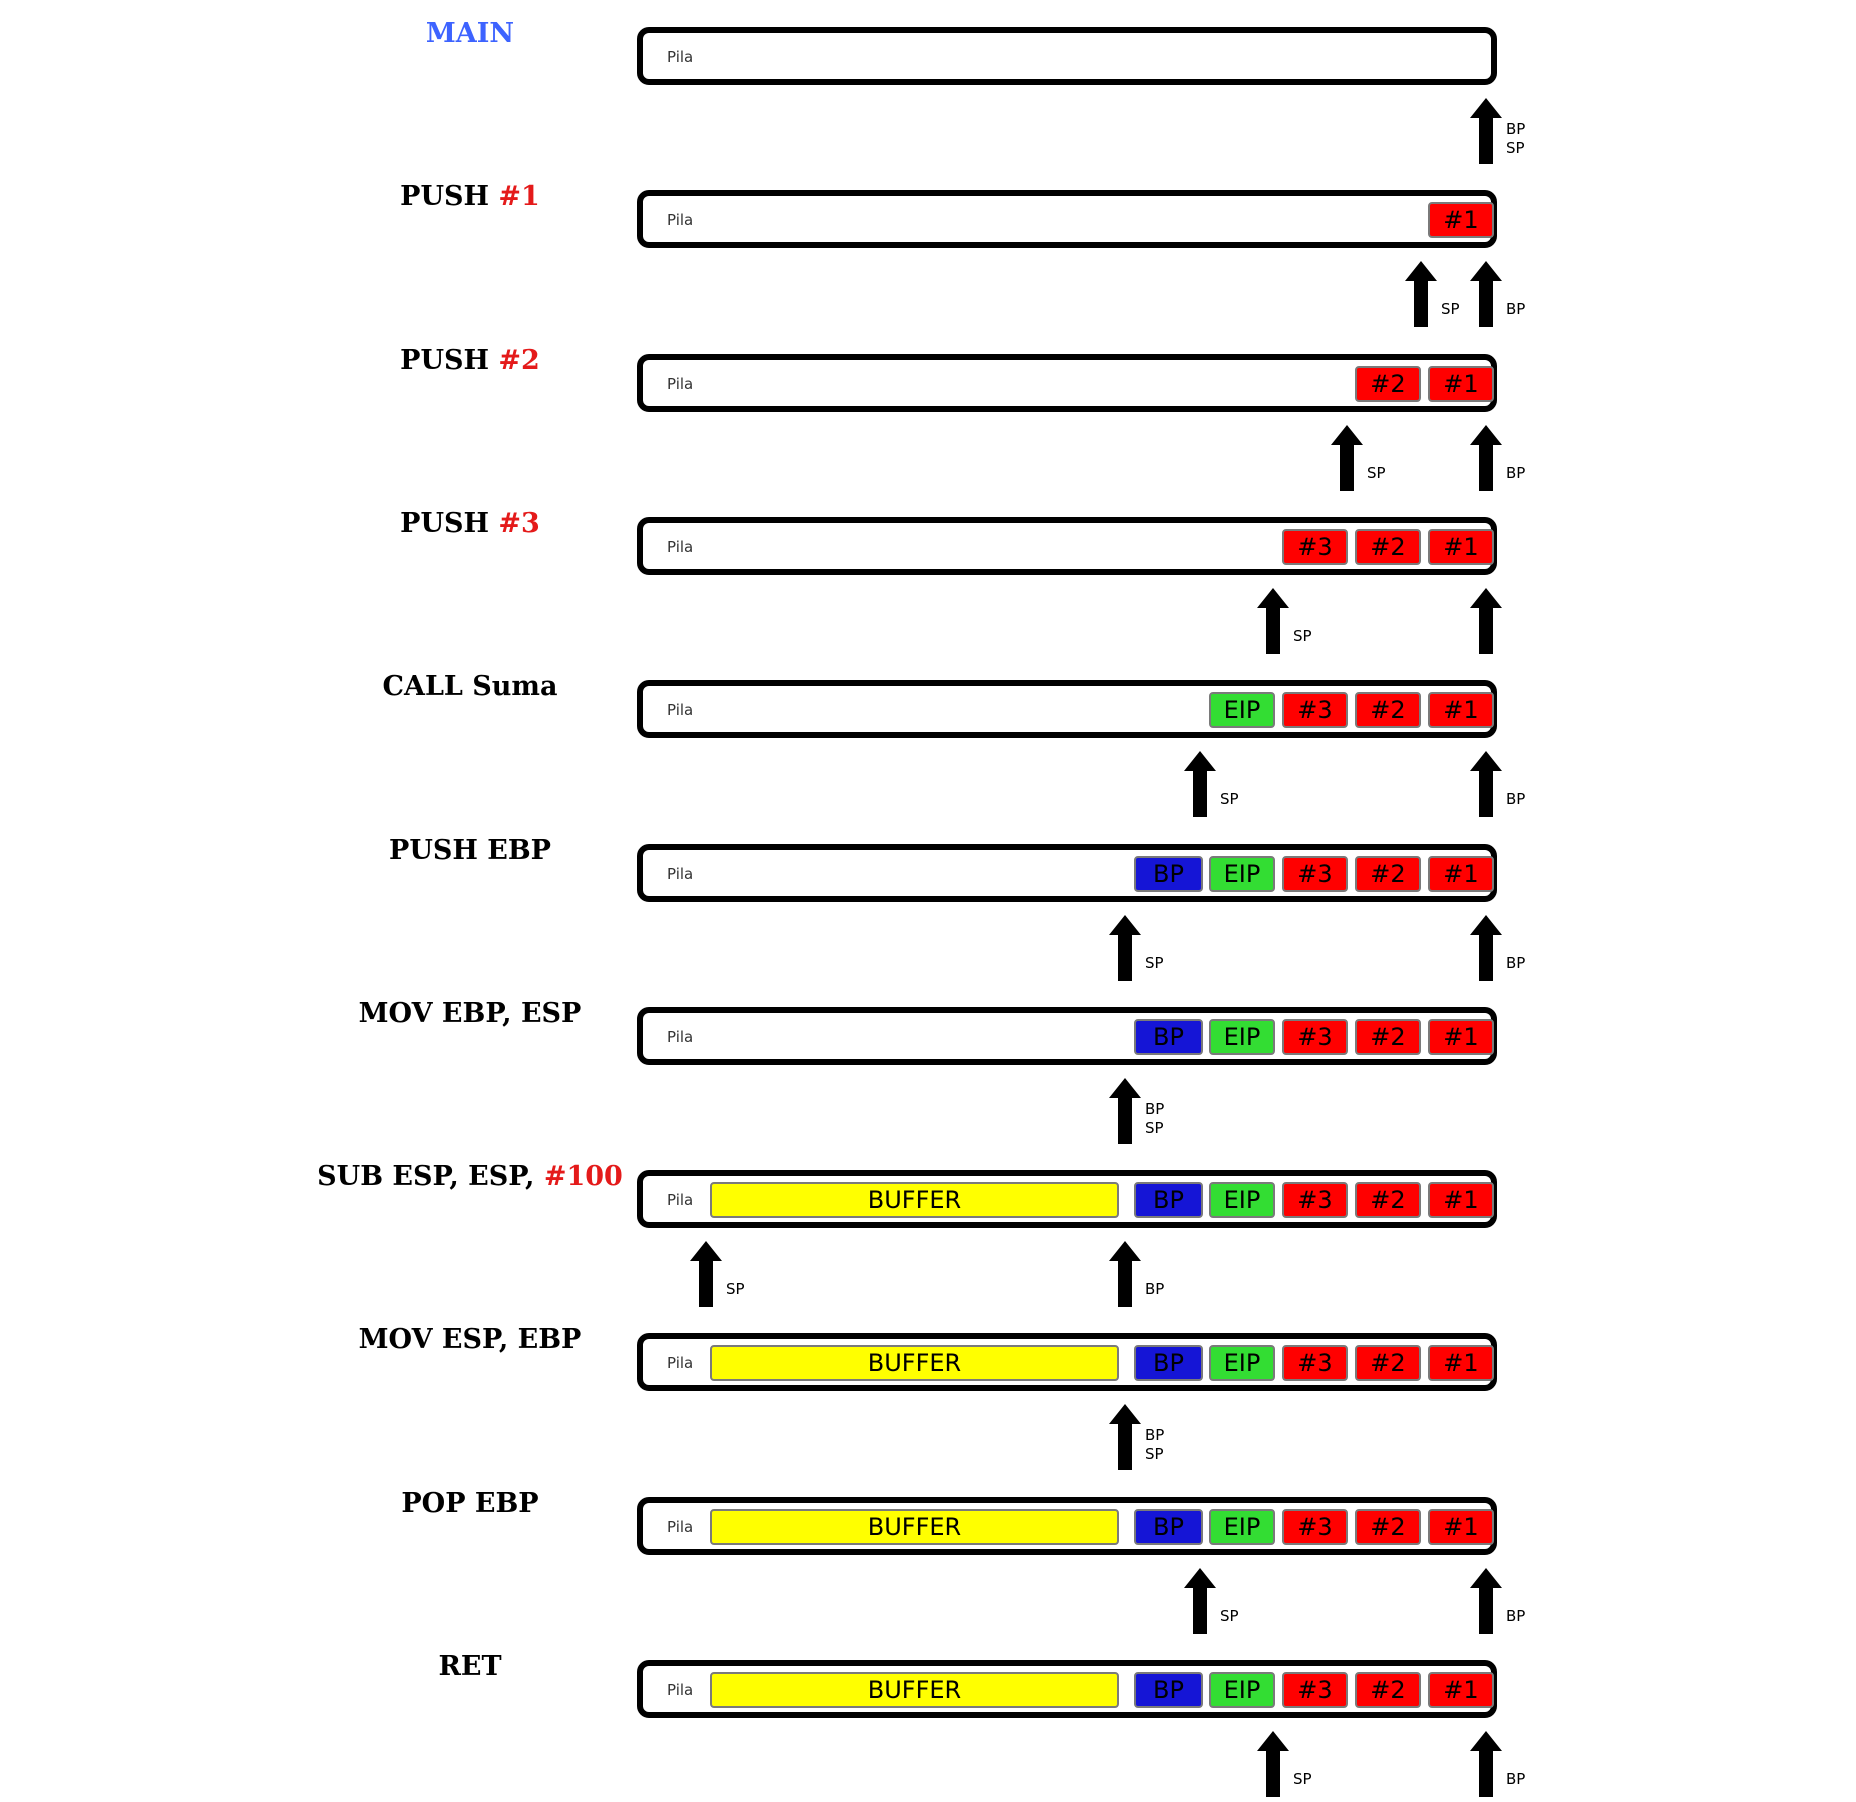 The image size is (1856, 1802). What do you see at coordinates (470, 1176) in the screenshot?
I see `instruction-label: SUB ESP, ESP, #100` at bounding box center [470, 1176].